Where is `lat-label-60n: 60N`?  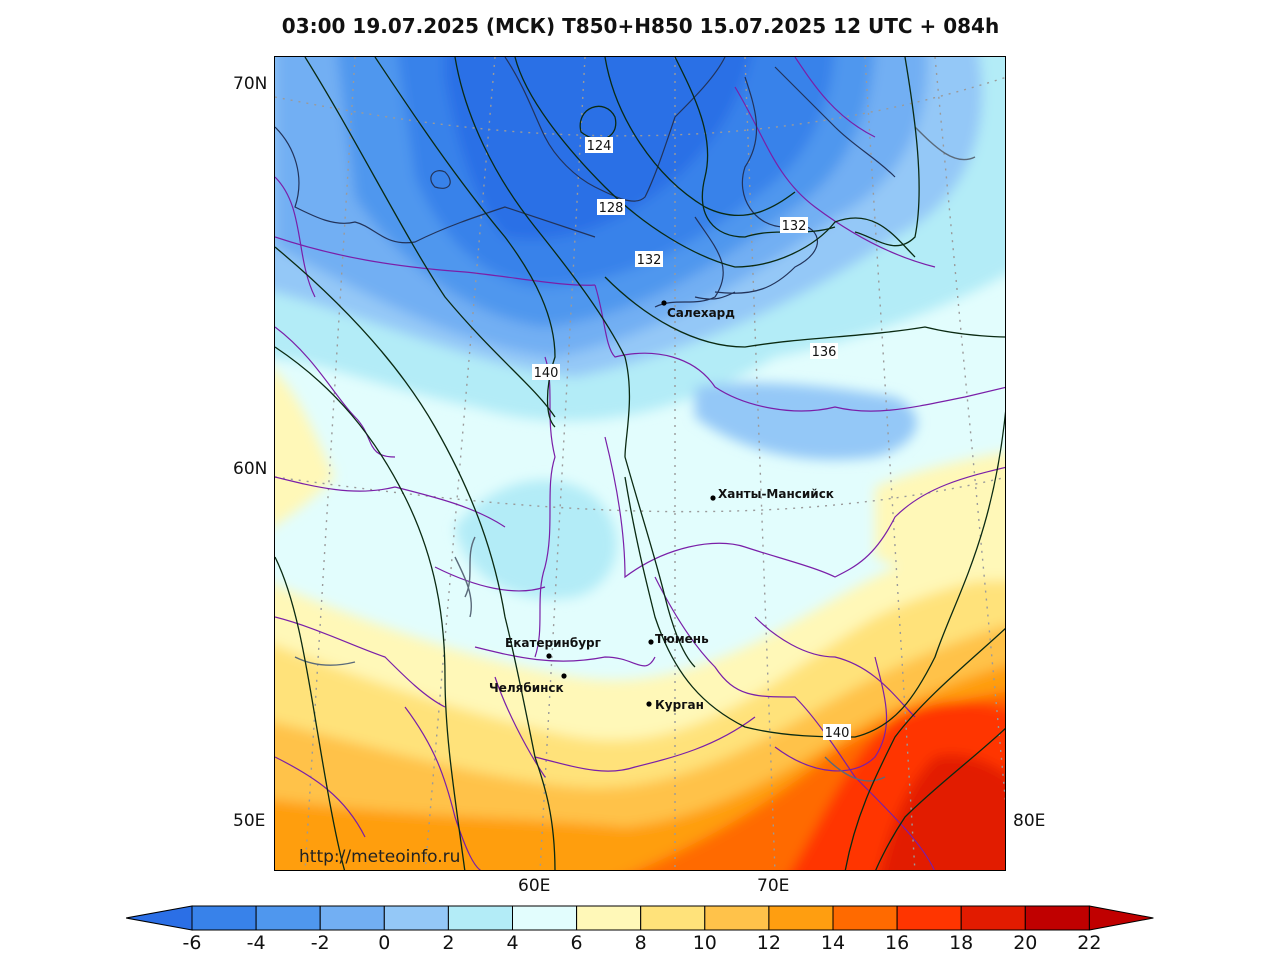
lat-label-60n: 60N is located at coordinates (250, 469).